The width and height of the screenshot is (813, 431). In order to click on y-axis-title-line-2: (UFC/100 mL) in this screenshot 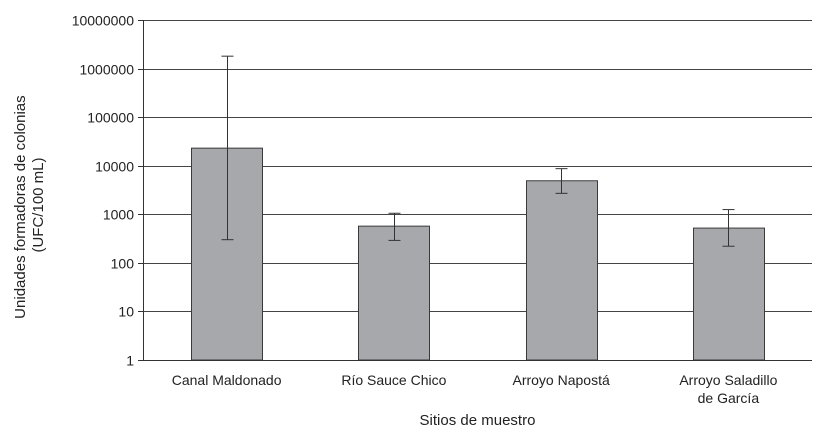, I will do `click(38, 204)`.